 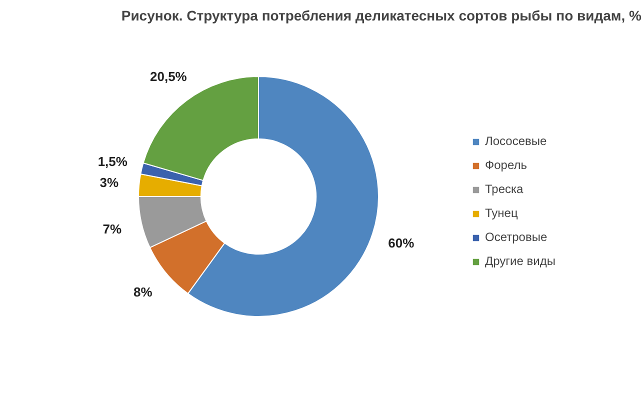 What do you see at coordinates (113, 161) in the screenshot?
I see `data-label: 1,5%` at bounding box center [113, 161].